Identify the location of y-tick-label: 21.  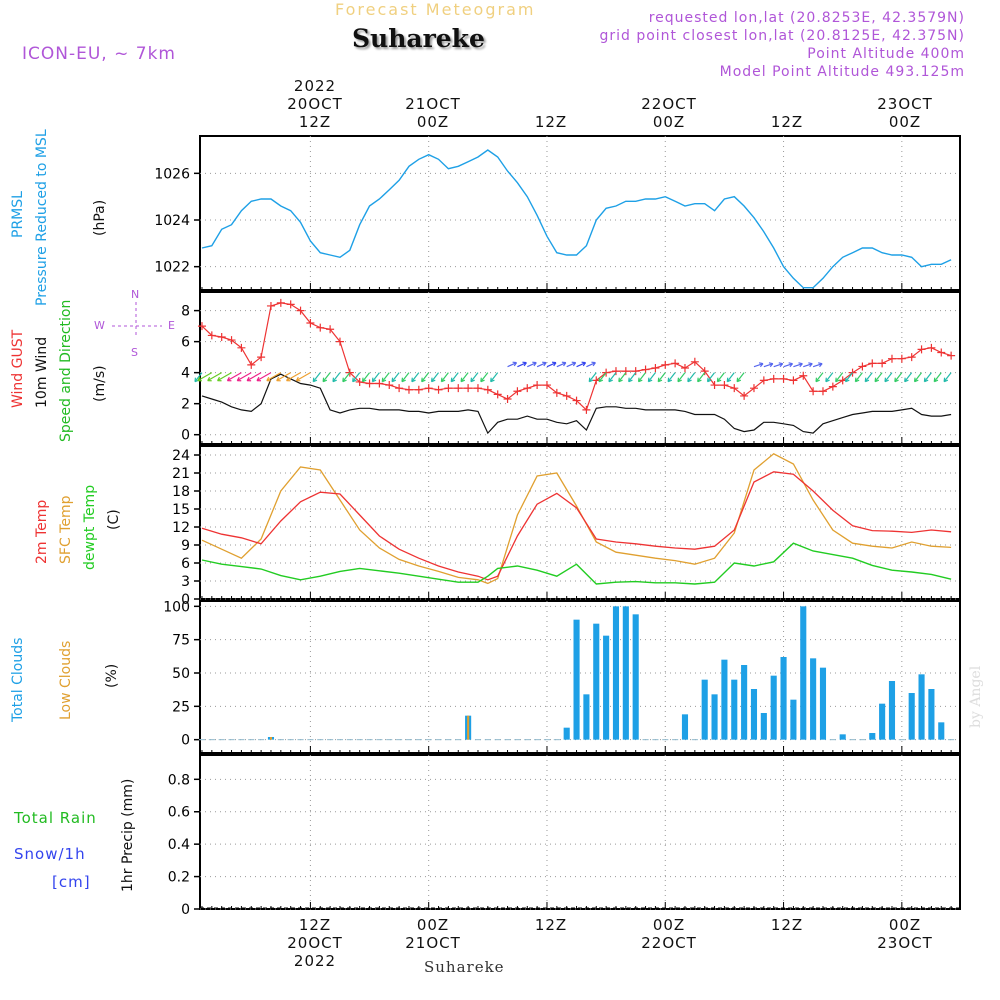
(181, 474).